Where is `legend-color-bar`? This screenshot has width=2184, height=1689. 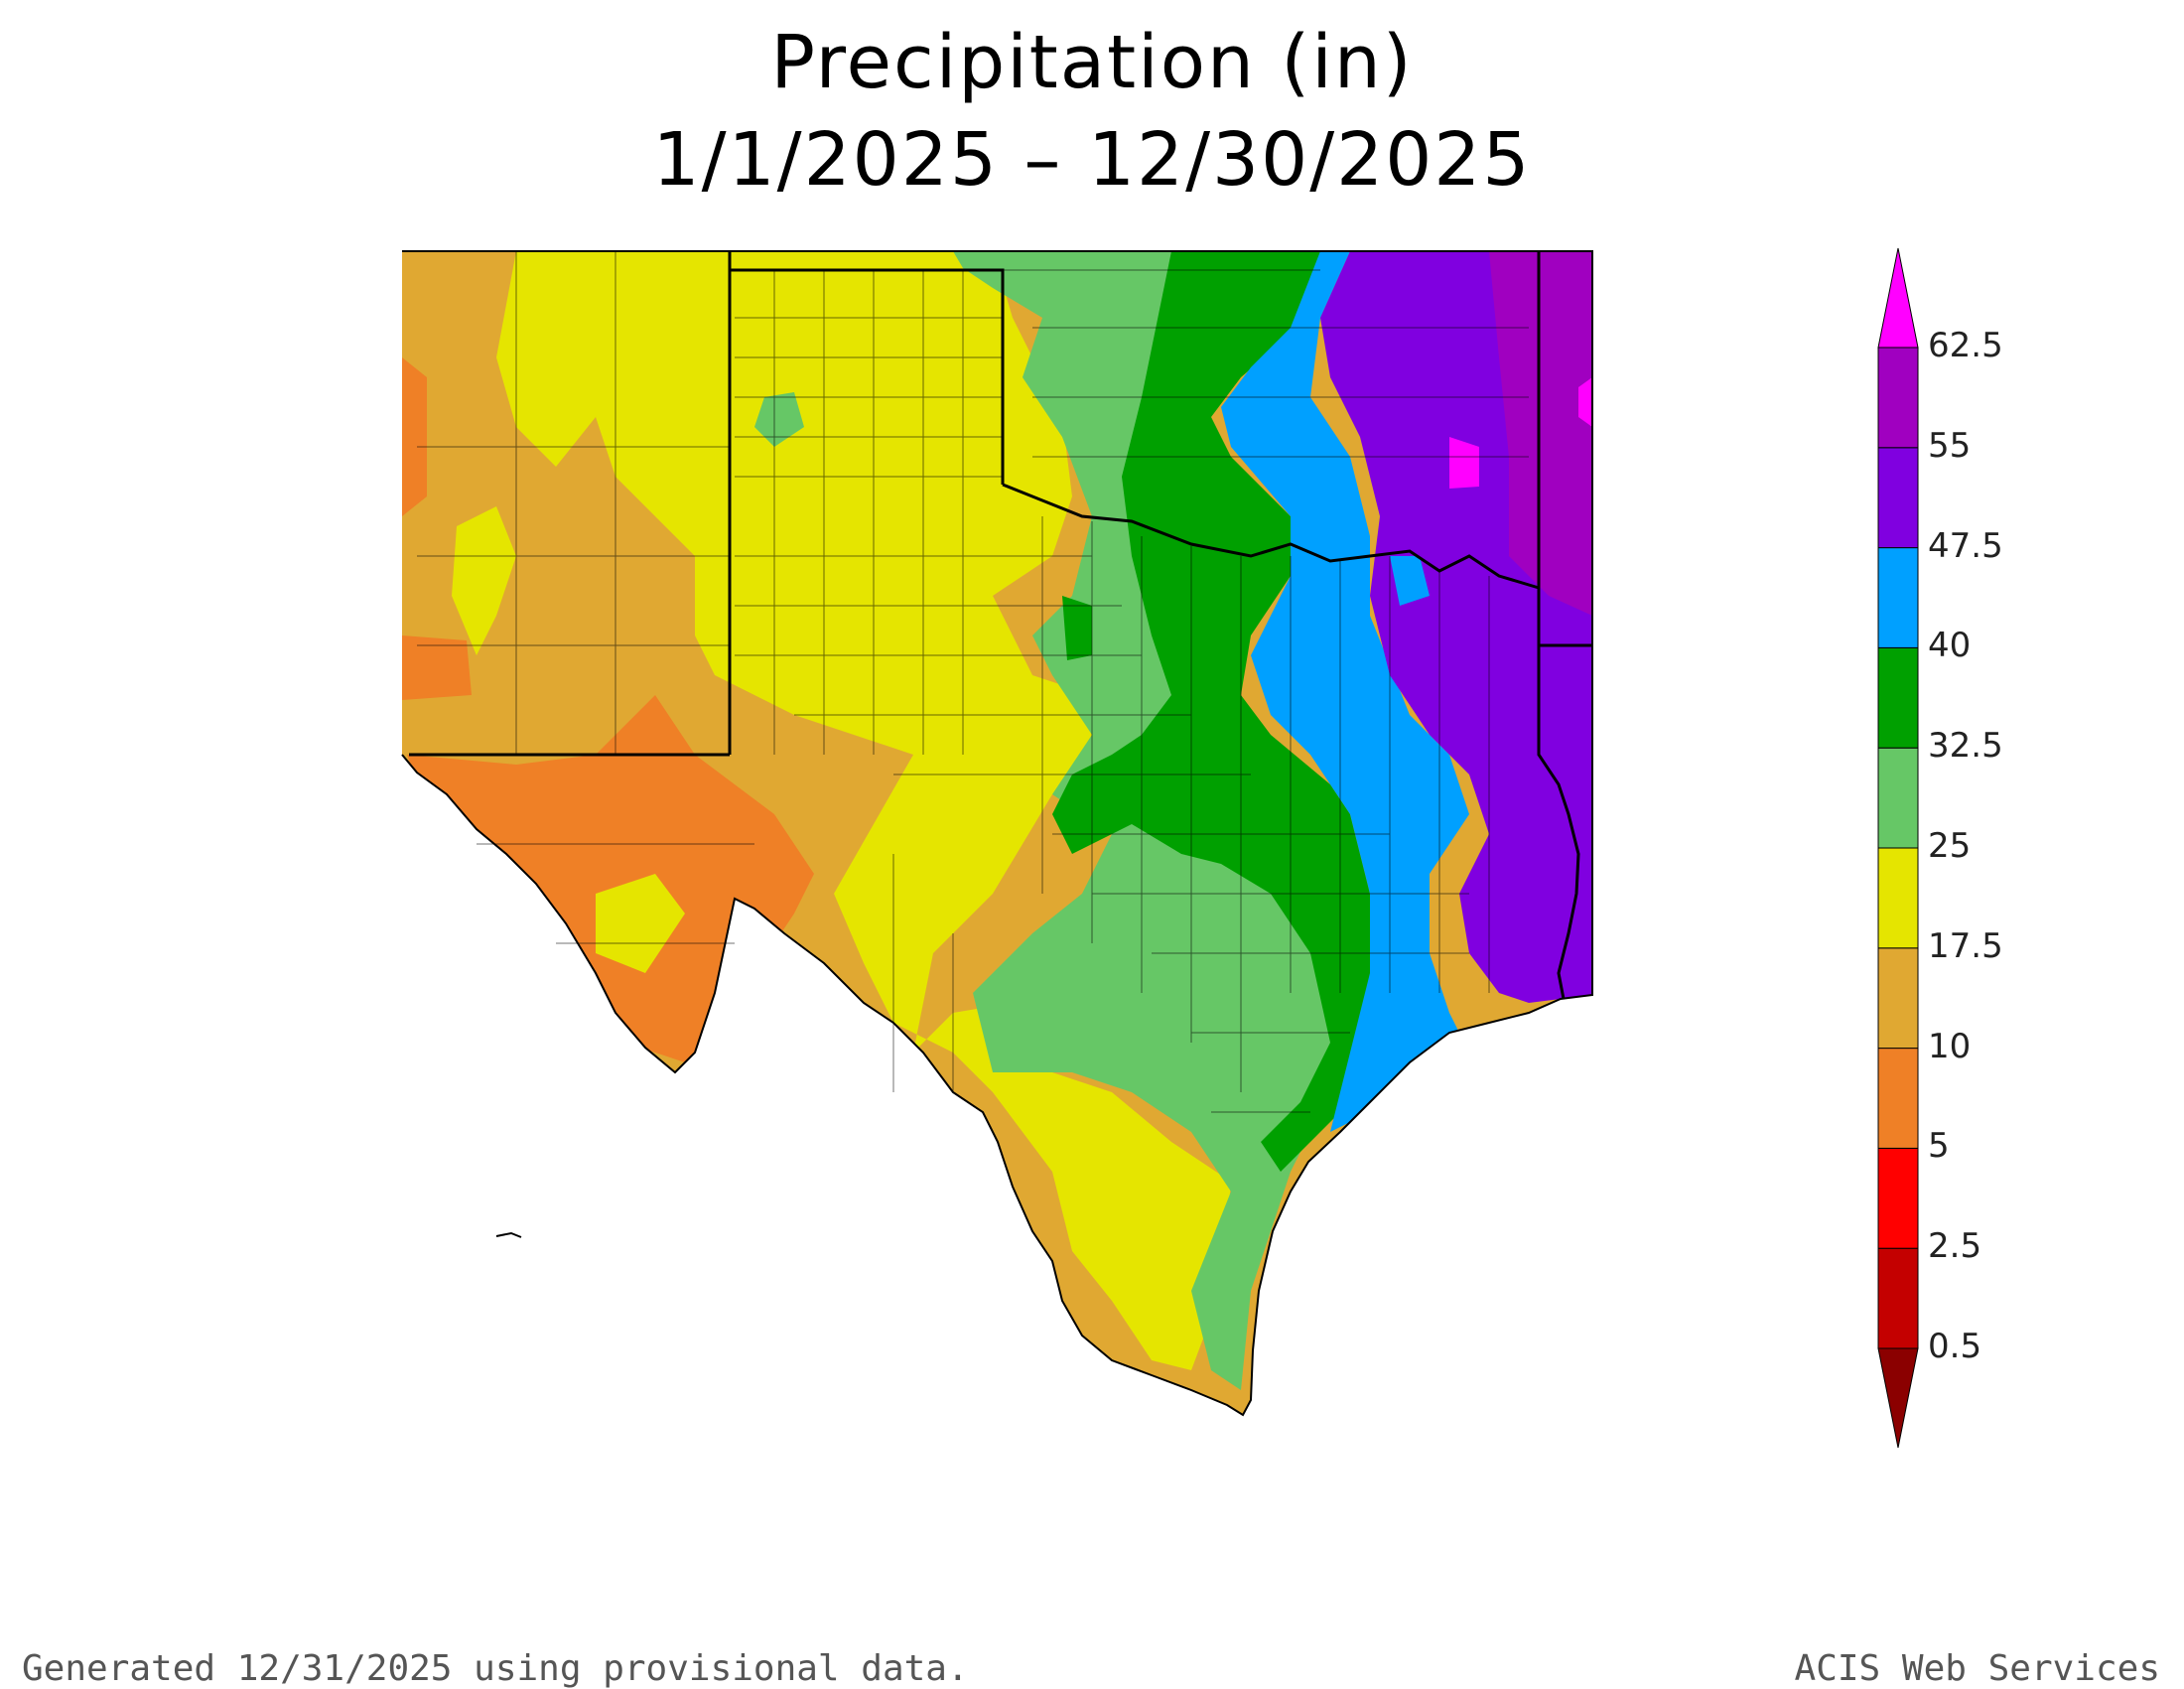
legend-color-bar is located at coordinates (1898, 848).